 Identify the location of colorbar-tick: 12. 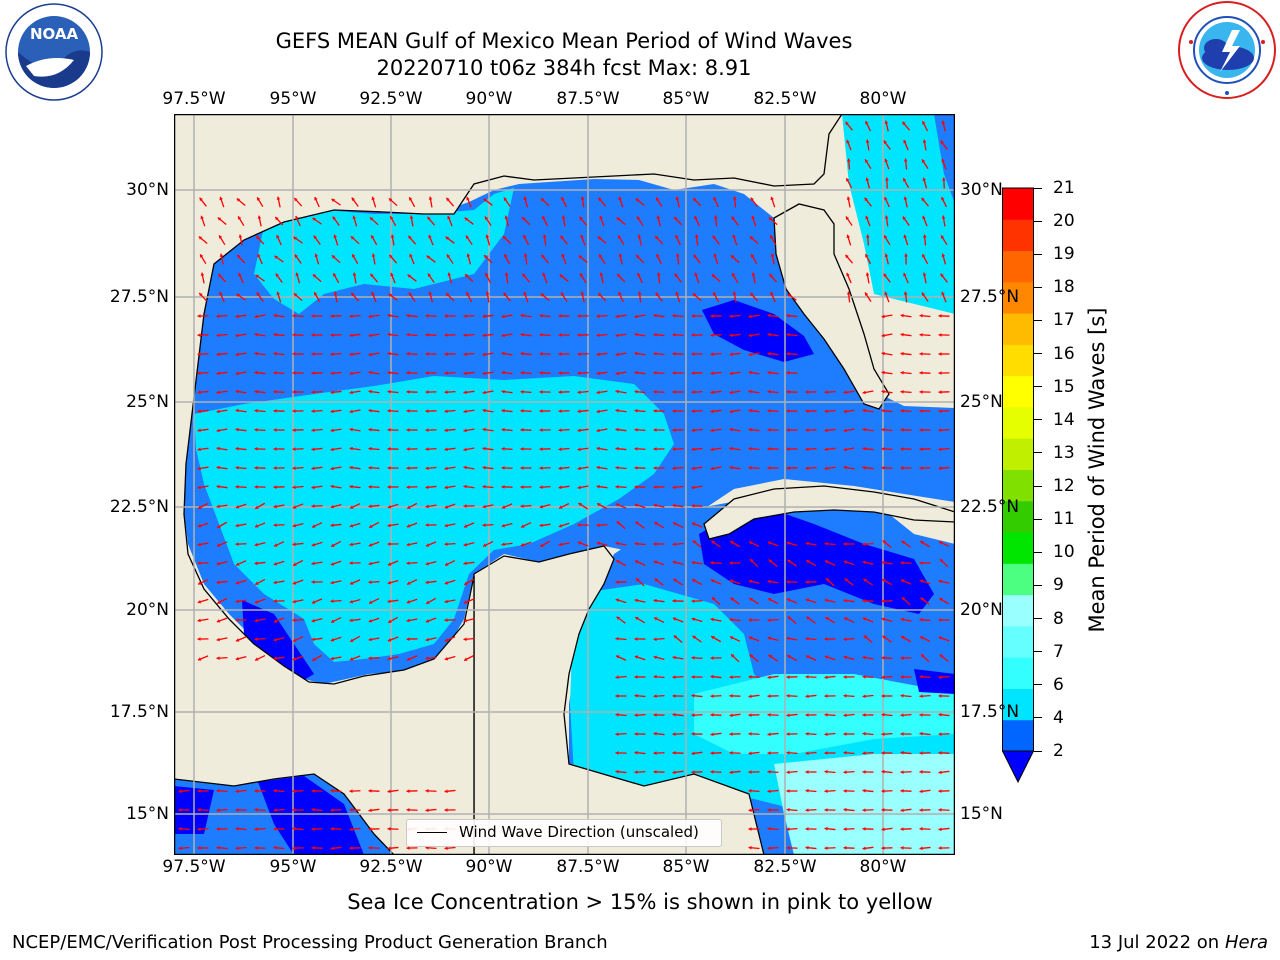
(1064, 486).